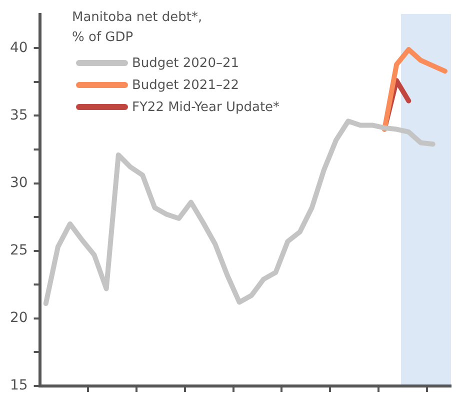  Describe the element at coordinates (186, 63) in the screenshot. I see `legend-label: Budget 2020–21` at that location.